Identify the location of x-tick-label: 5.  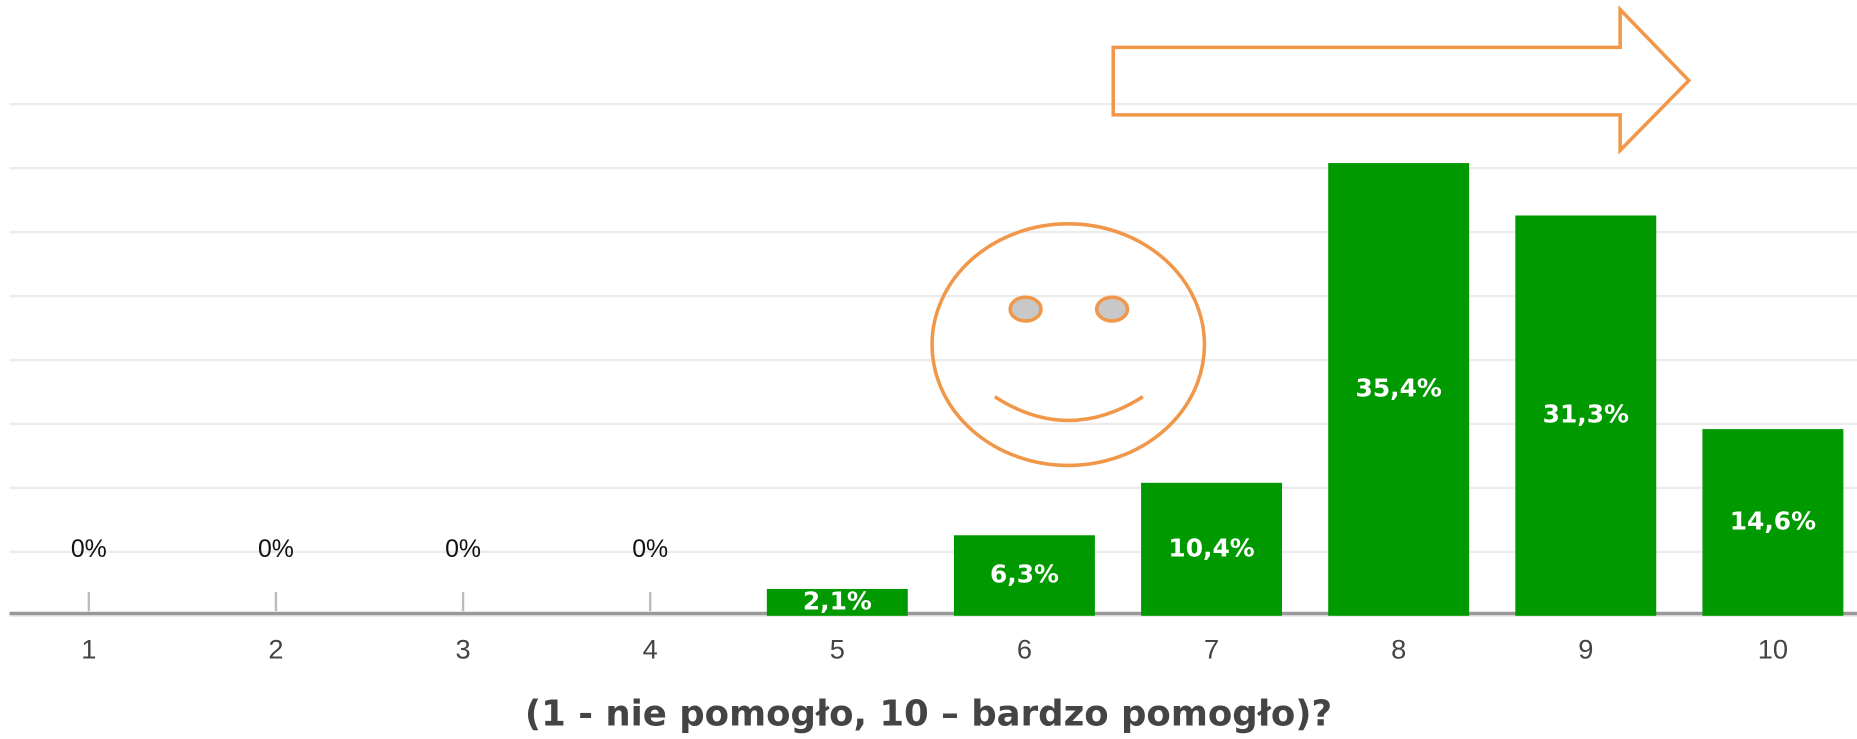
(837, 649).